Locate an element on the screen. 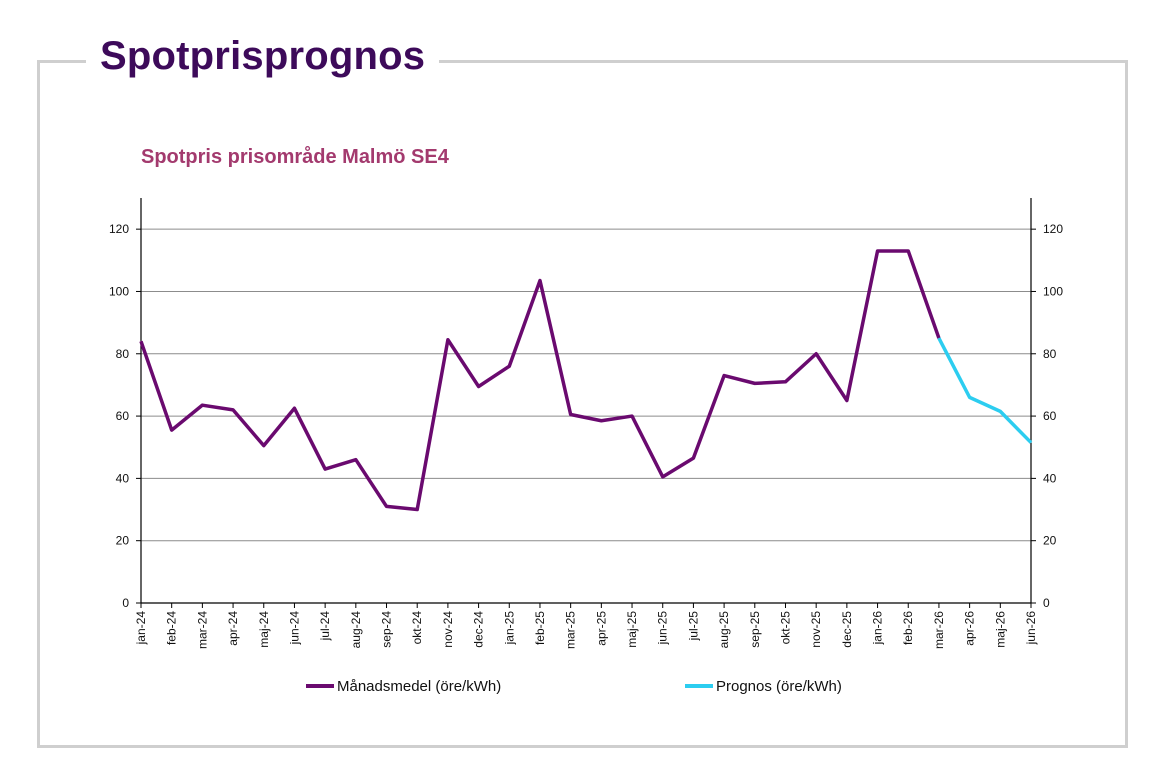 Image resolution: width=1156 pixels, height=779 pixels. x-tick-label: feb-25 is located at coordinates (540, 628).